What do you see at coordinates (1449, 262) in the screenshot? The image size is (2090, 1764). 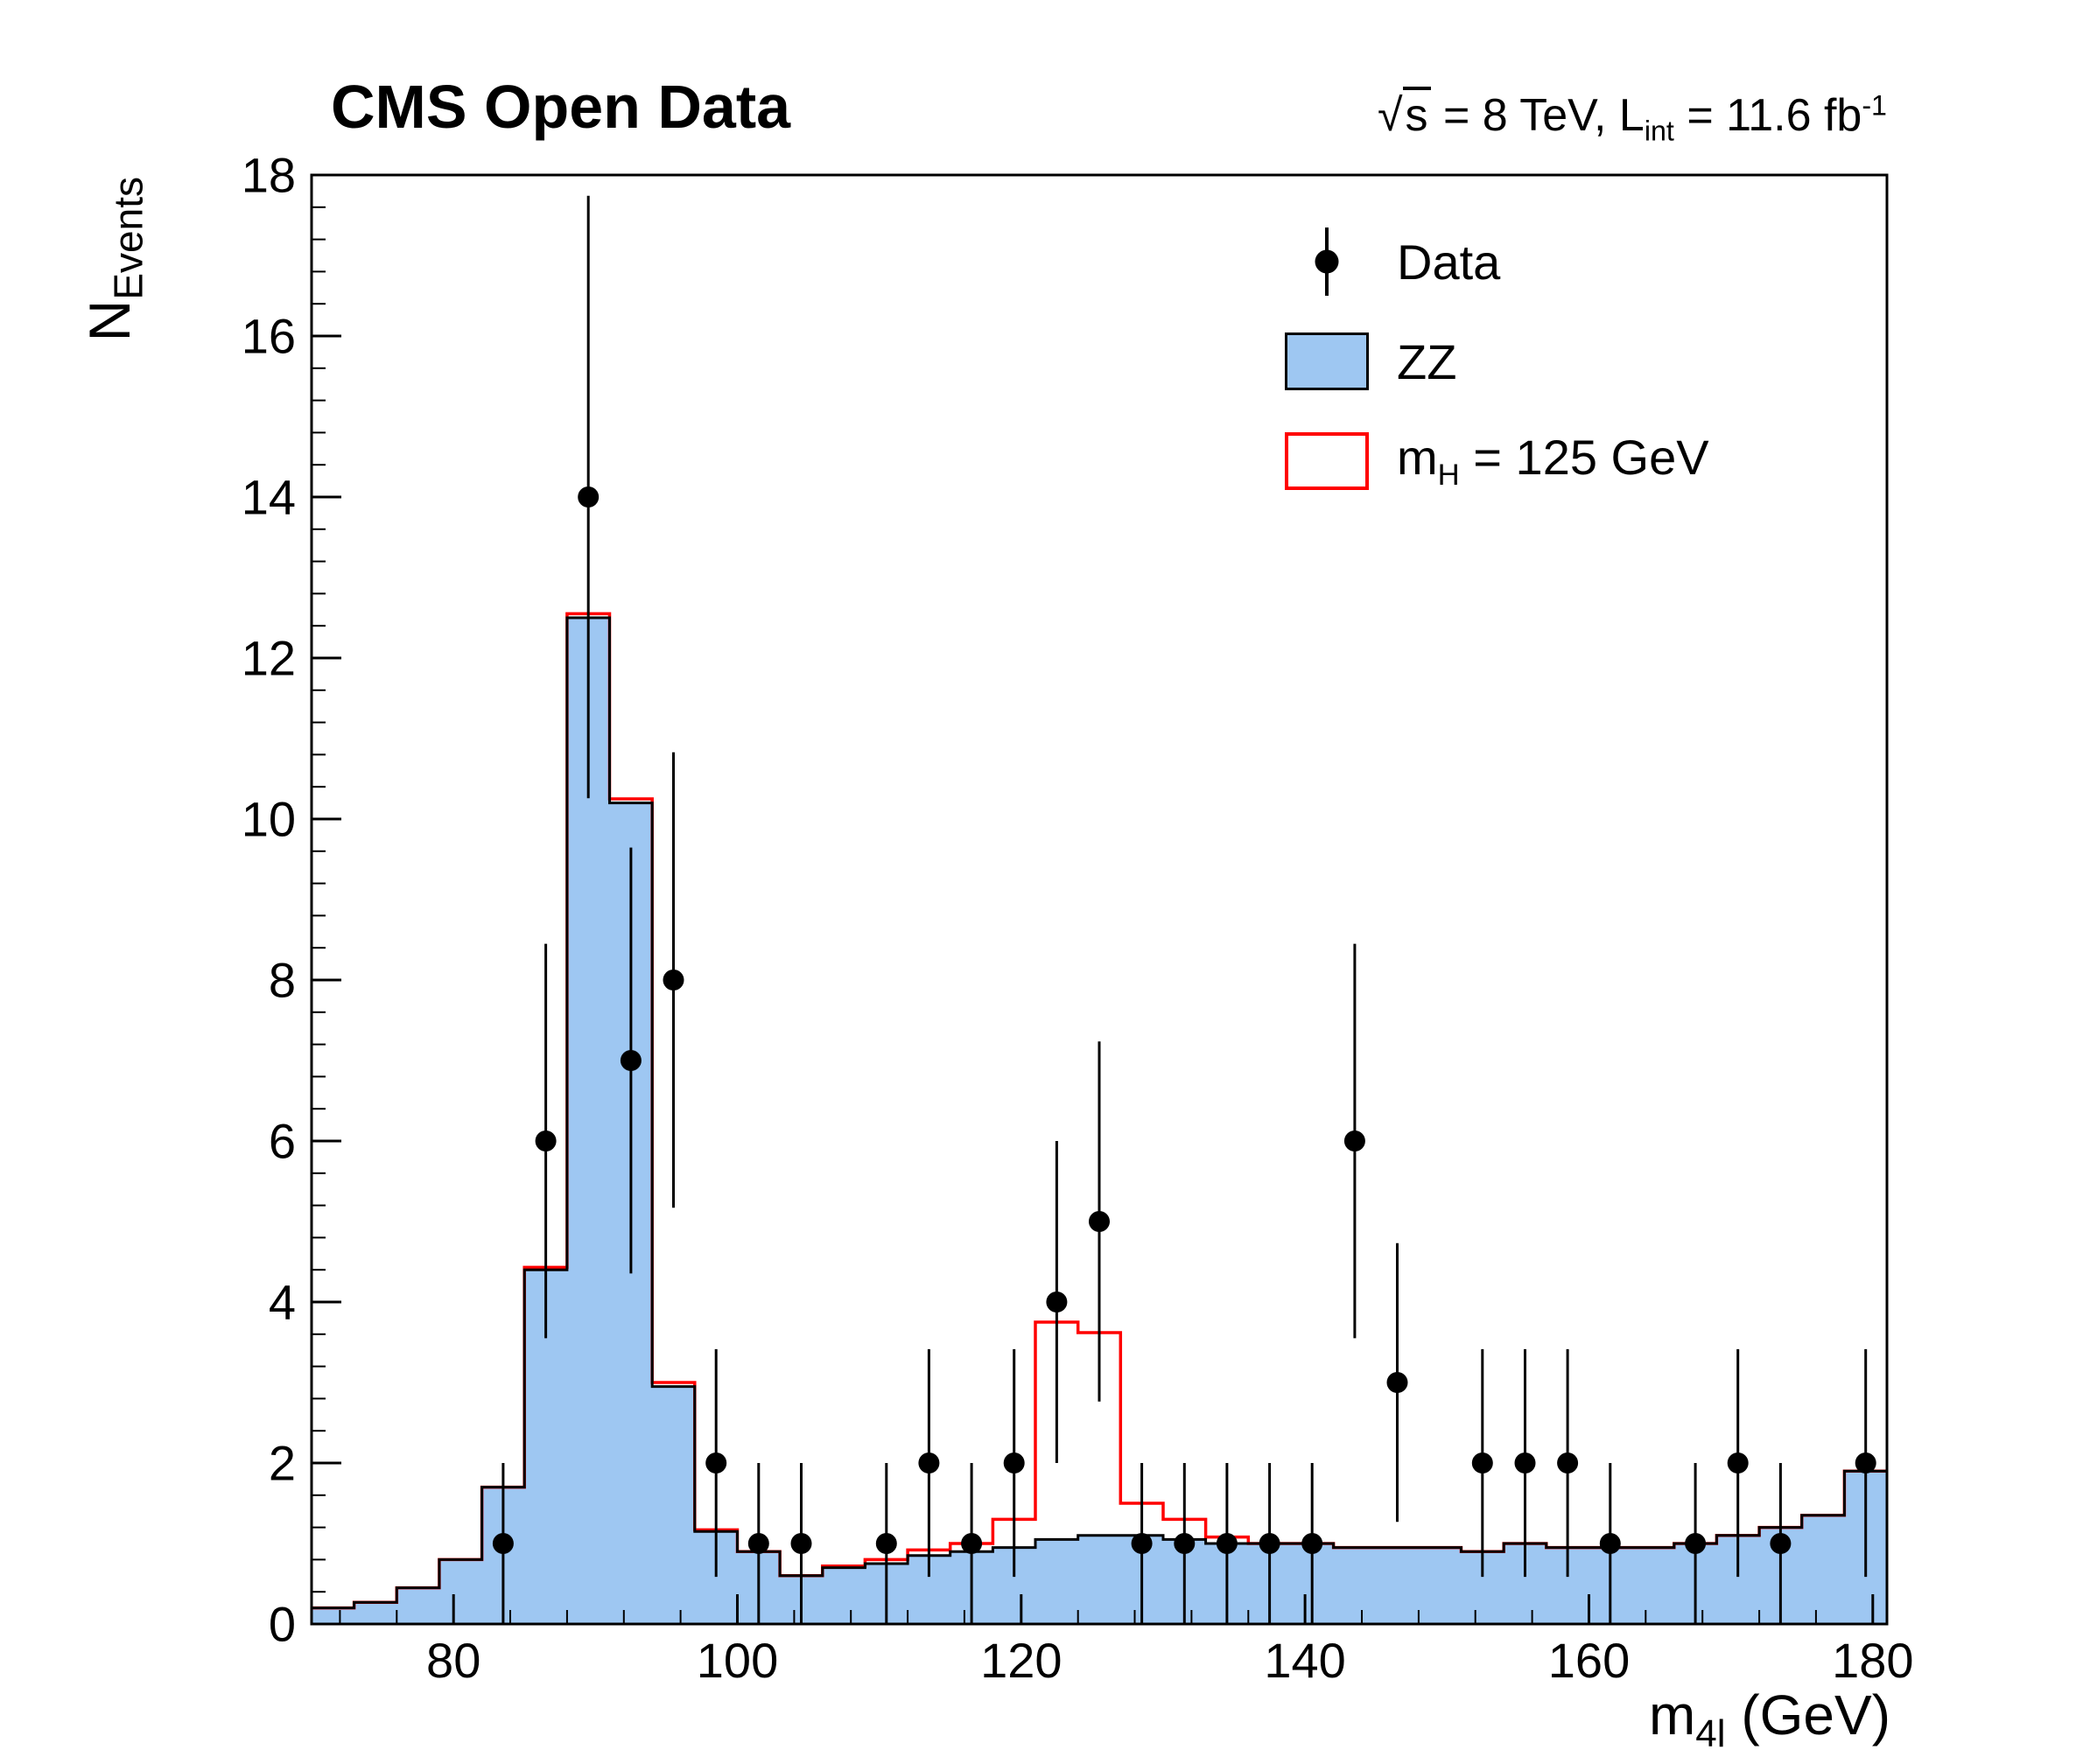 I see `legend-label-data: Data` at bounding box center [1449, 262].